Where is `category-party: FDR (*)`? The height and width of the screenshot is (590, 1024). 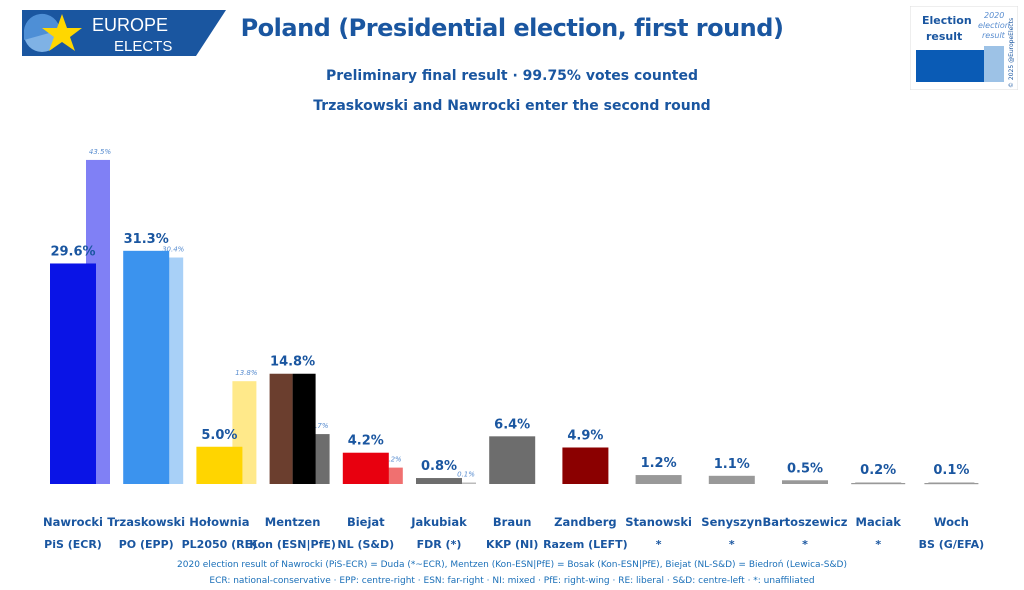
category-party: FDR (*) is located at coordinates (439, 544).